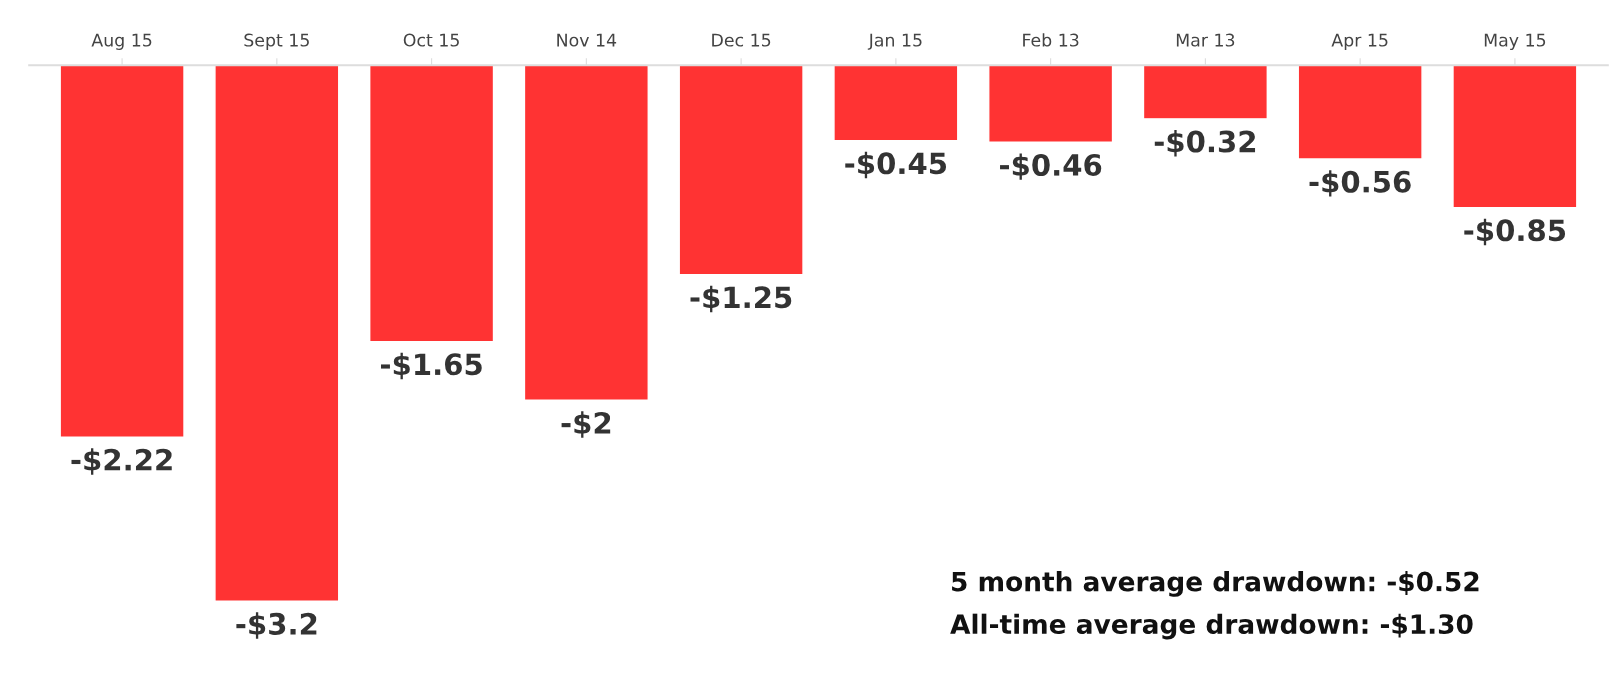  I want to click on data-label: -$3.2, so click(276, 625).